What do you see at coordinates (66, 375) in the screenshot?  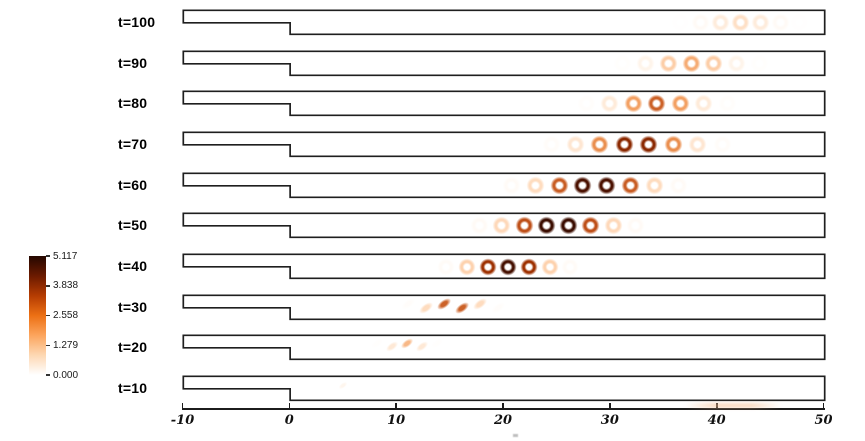 I see `colorbar-tick-label: 0.000` at bounding box center [66, 375].